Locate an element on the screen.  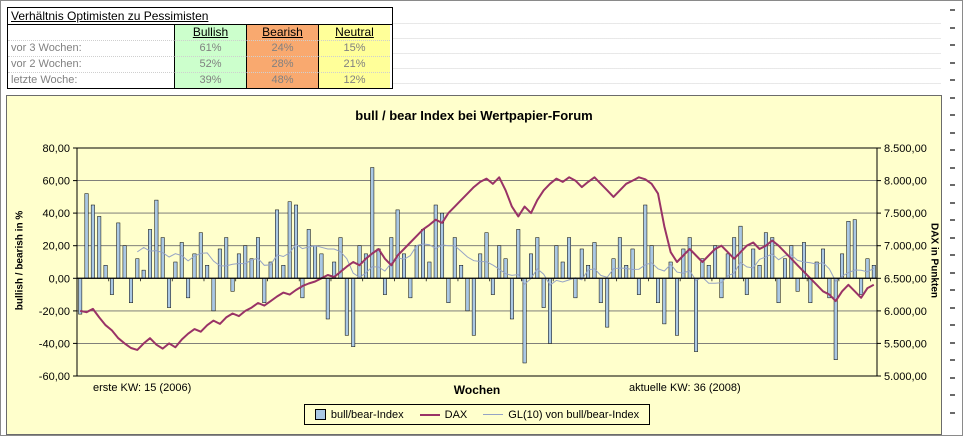
y-left-tick-label: 20,00 is located at coordinates (56, 247).